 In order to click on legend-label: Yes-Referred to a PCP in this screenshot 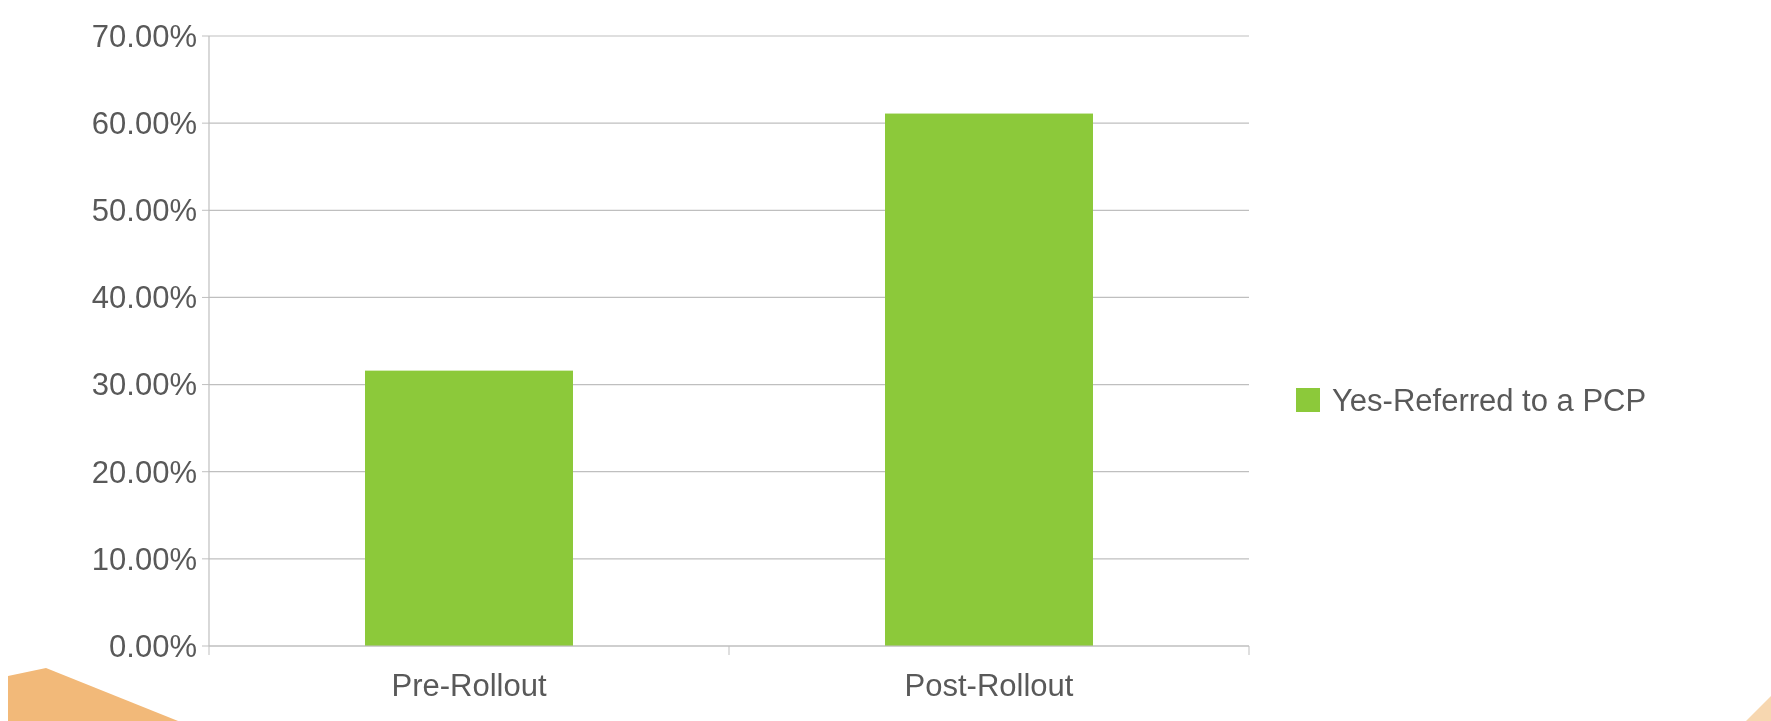, I will do `click(1489, 400)`.